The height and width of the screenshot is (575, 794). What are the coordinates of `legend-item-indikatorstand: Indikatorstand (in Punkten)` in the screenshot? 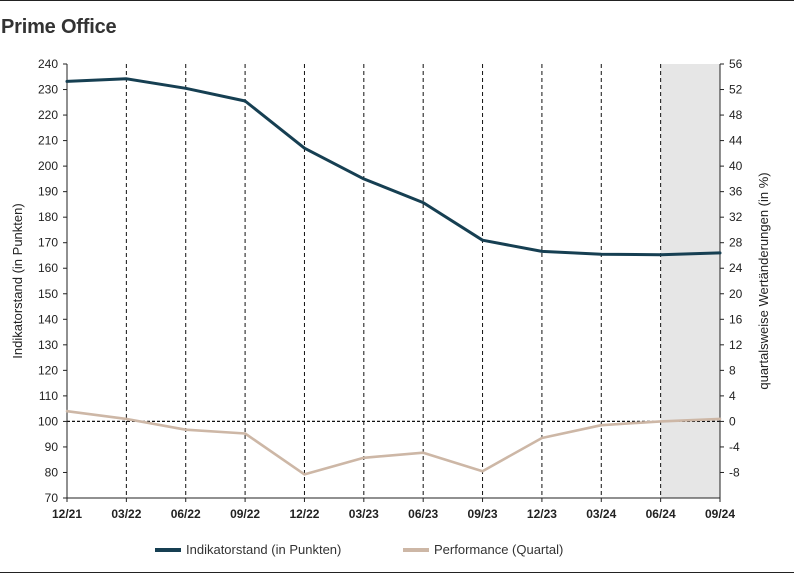 It's located at (248, 549).